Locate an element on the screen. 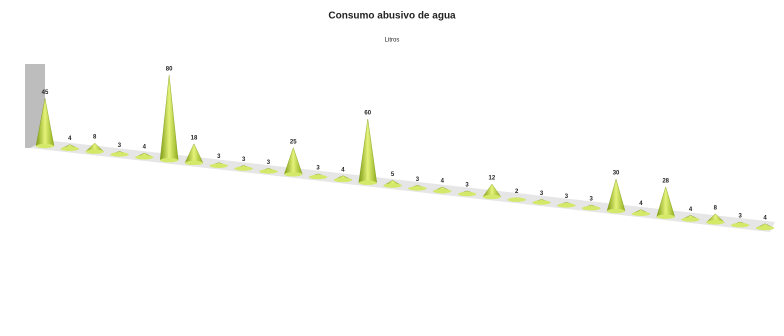 The width and height of the screenshot is (784, 336). chart-subtitle: Litros is located at coordinates (392, 41).